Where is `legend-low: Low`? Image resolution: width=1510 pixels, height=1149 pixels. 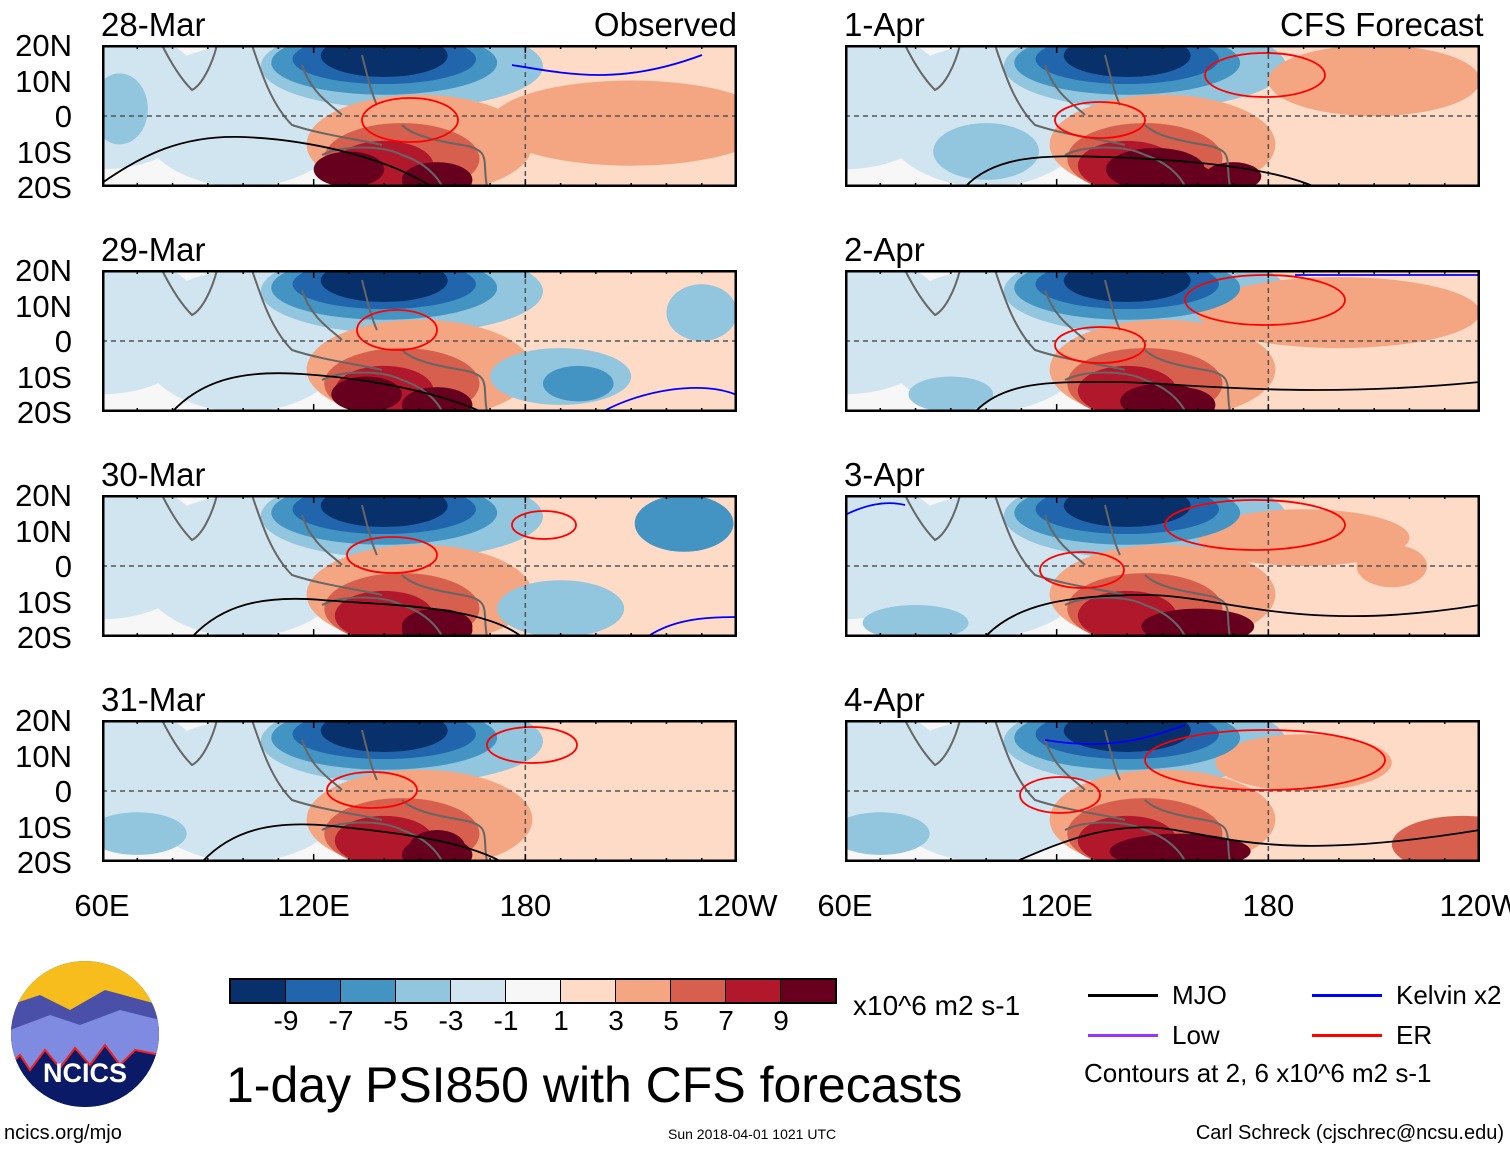
legend-low: Low is located at coordinates (1154, 1035).